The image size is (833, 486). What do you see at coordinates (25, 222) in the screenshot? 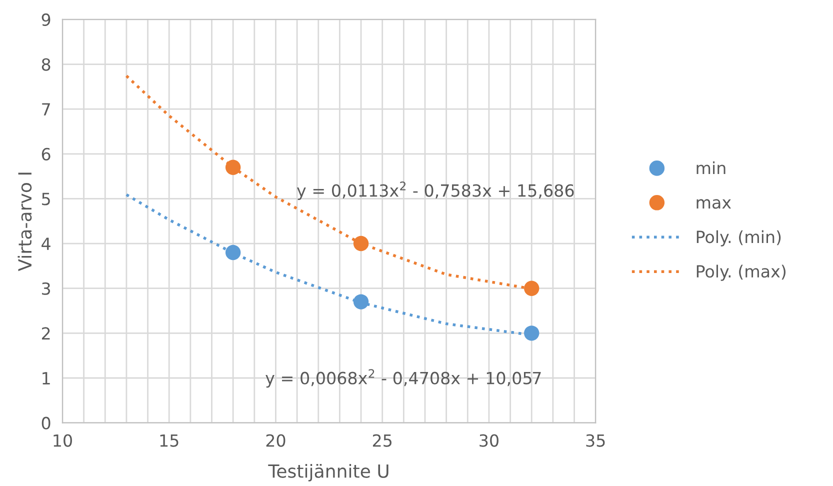
I see `y-axis-title: Virta-arvo I` at bounding box center [25, 222].